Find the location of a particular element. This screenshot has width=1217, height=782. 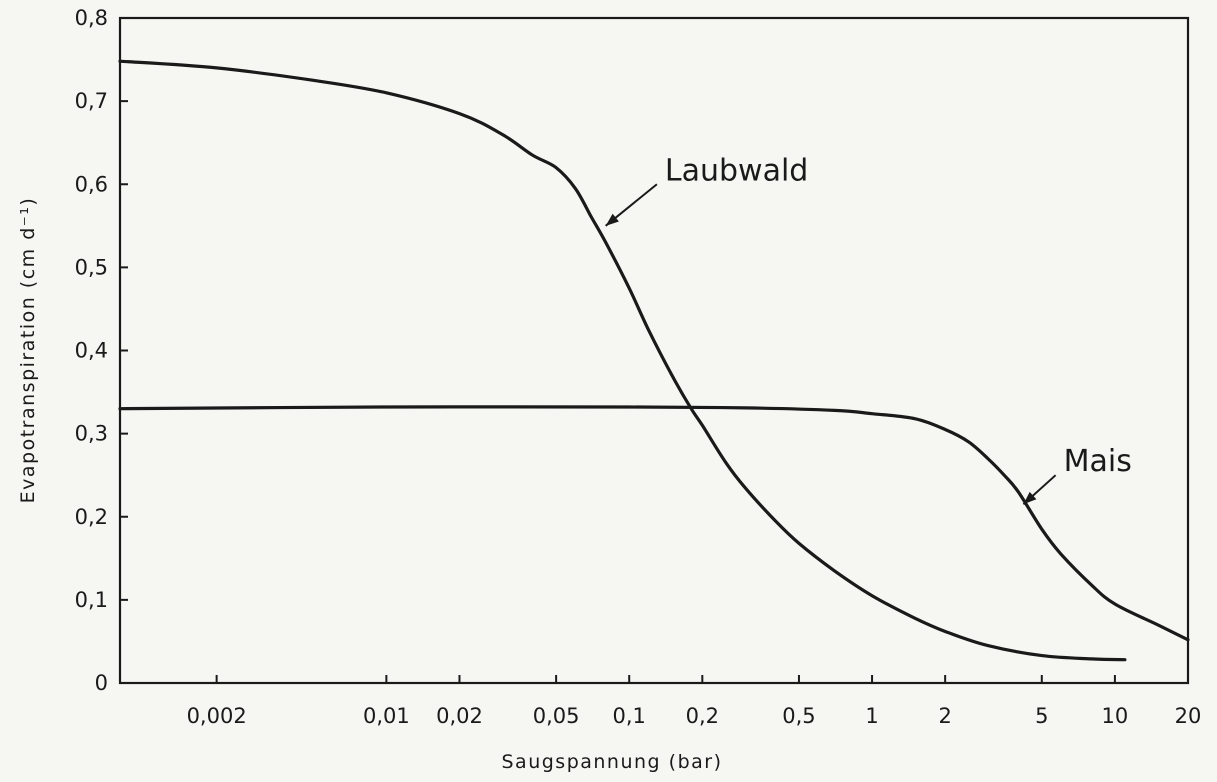

x-tick-label: 0,02 is located at coordinates (459, 716).